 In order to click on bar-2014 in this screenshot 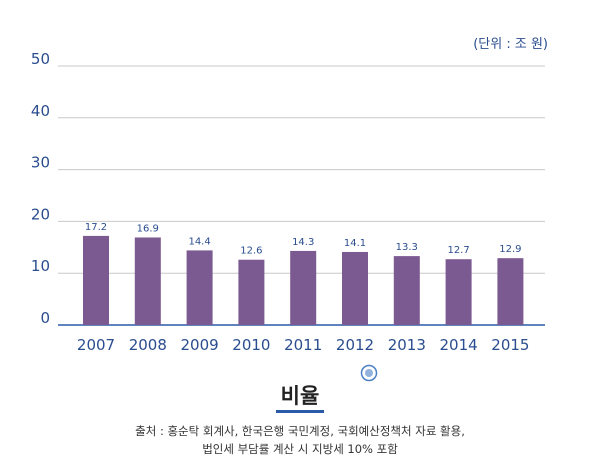, I will do `click(458, 292)`.